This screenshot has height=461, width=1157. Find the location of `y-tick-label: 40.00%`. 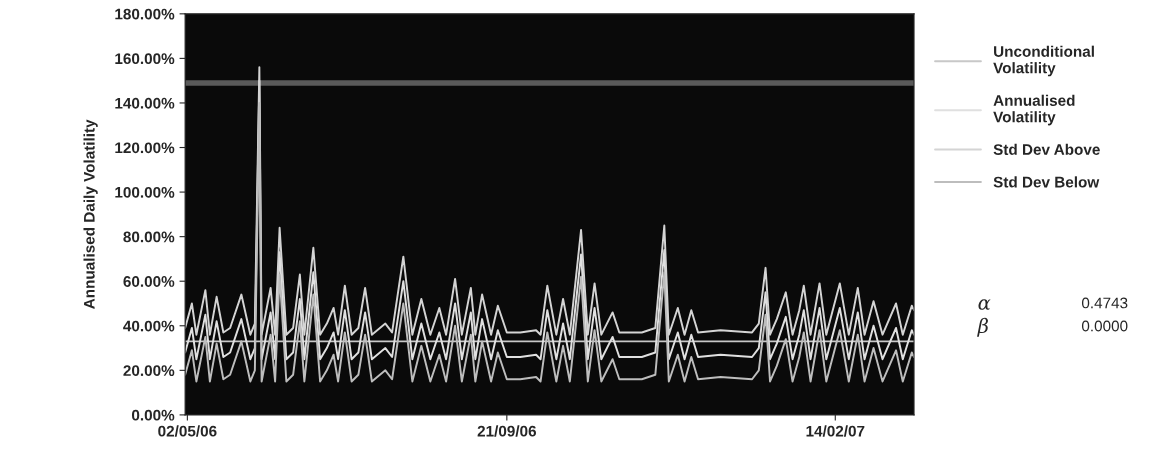

y-tick-label: 40.00% is located at coordinates (149, 326).